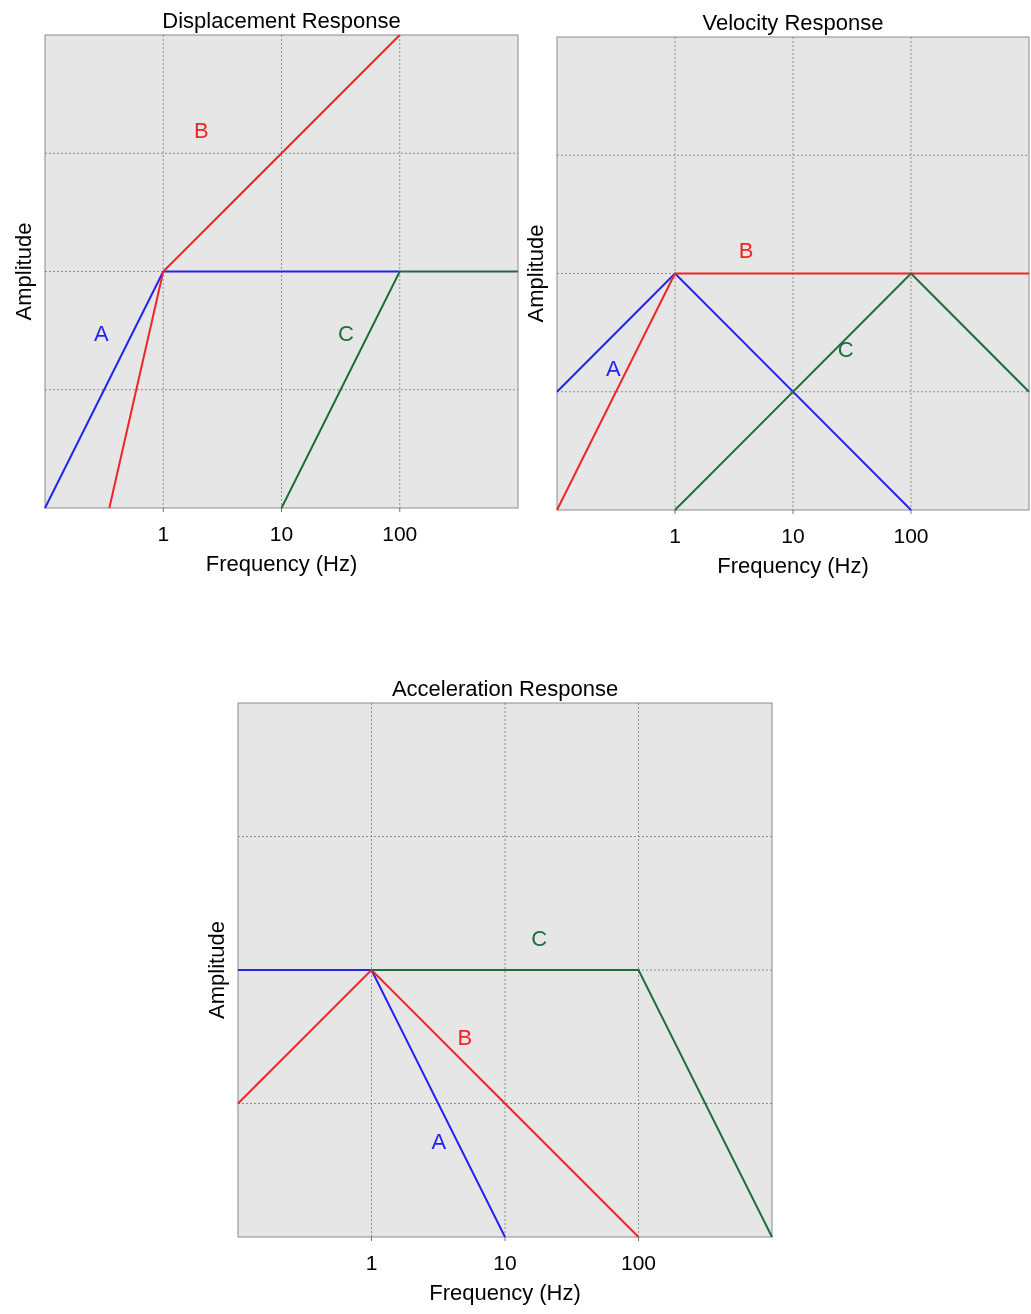 This screenshot has width=1031, height=1314. Describe the element at coordinates (201, 130) in the screenshot. I see `text: B` at that location.